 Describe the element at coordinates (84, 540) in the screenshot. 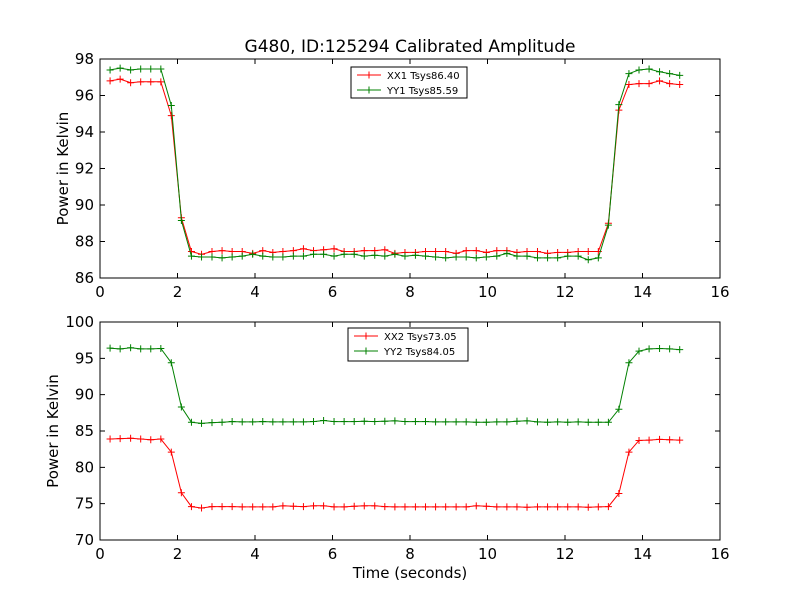

I see `y-tick-label: 70` at that location.